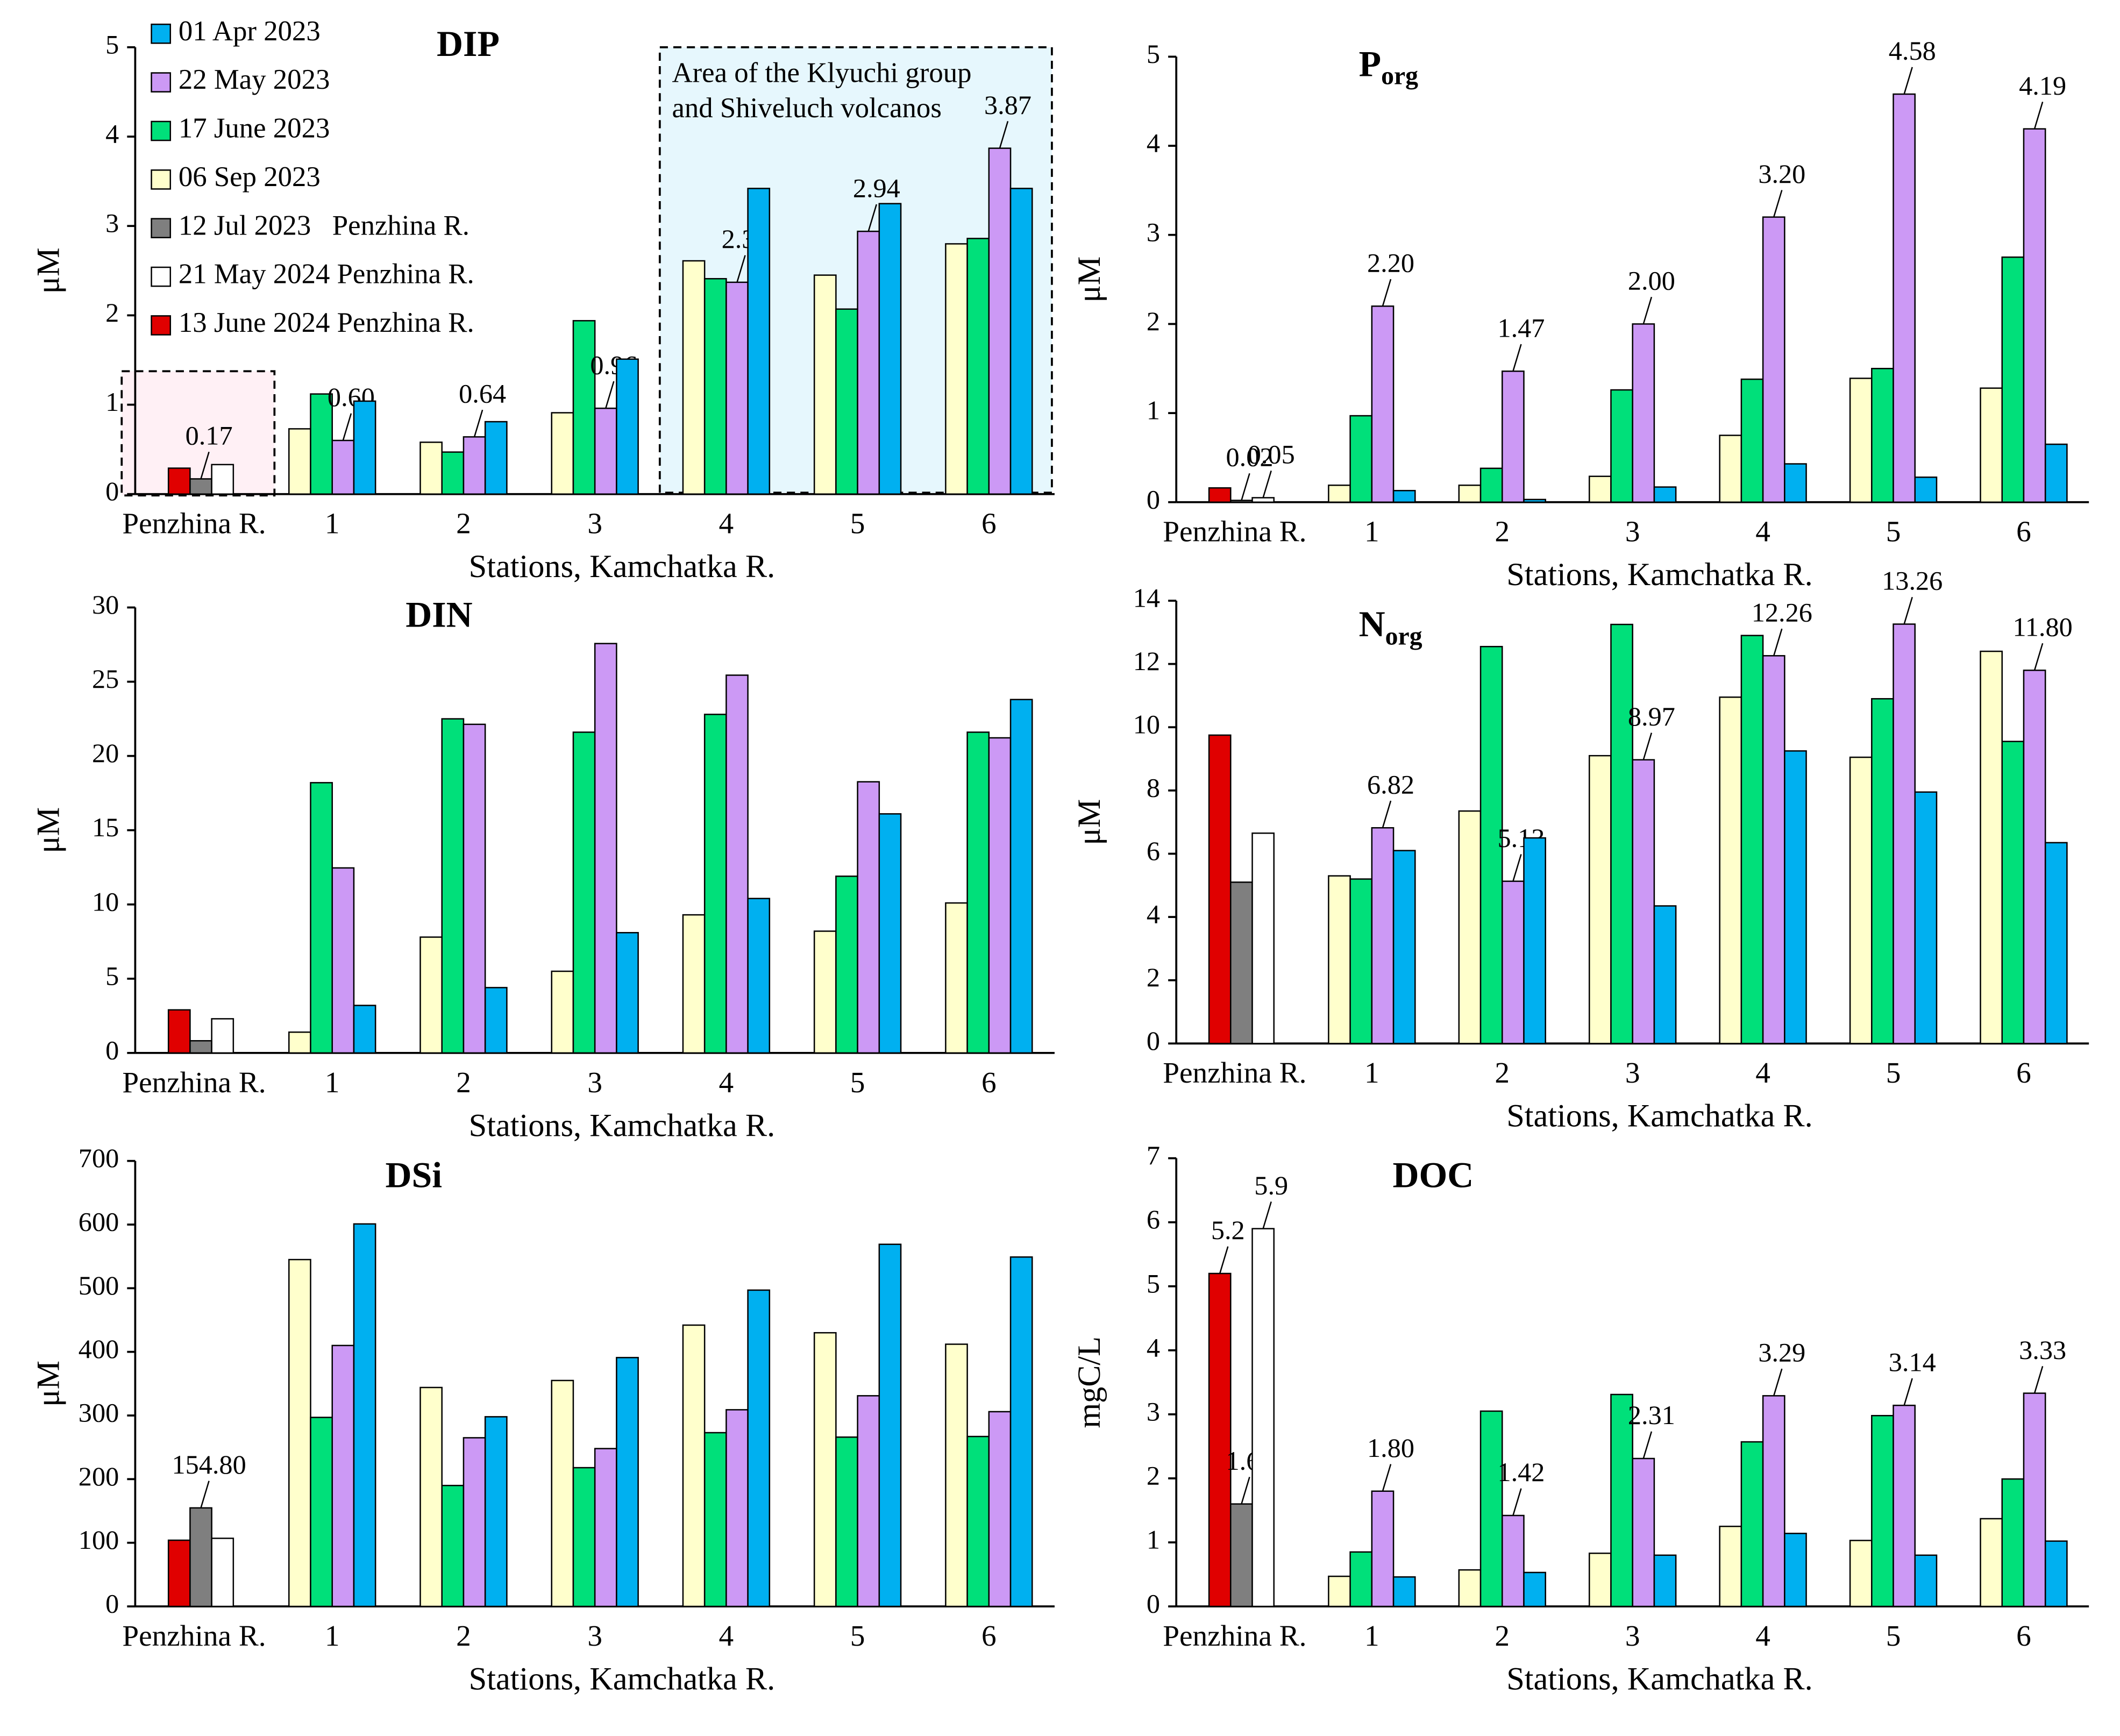 The height and width of the screenshot is (1736, 2120). What do you see at coordinates (482, 394) in the screenshot?
I see `data-label: 0.64` at bounding box center [482, 394].